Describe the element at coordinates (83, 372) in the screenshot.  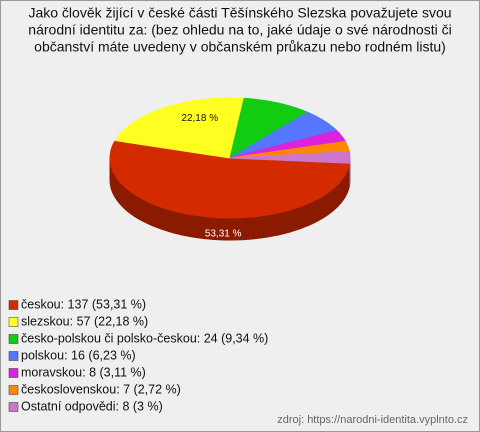
I see `legend-label: moravskou: 8 (3,11 %)` at that location.